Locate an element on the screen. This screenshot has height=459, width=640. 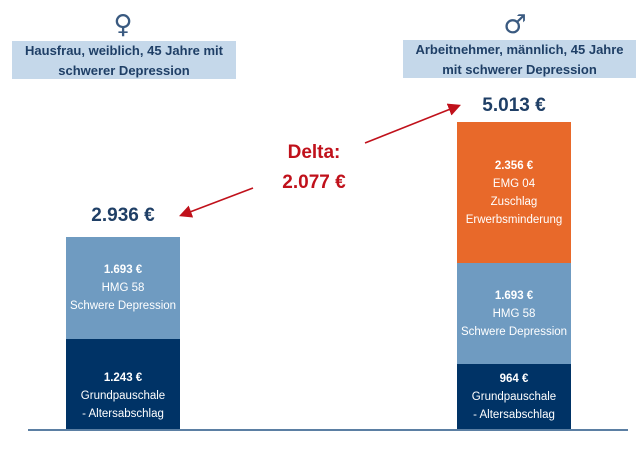
right-label-line2: mit schwerer Depression is located at coordinates (519, 69).